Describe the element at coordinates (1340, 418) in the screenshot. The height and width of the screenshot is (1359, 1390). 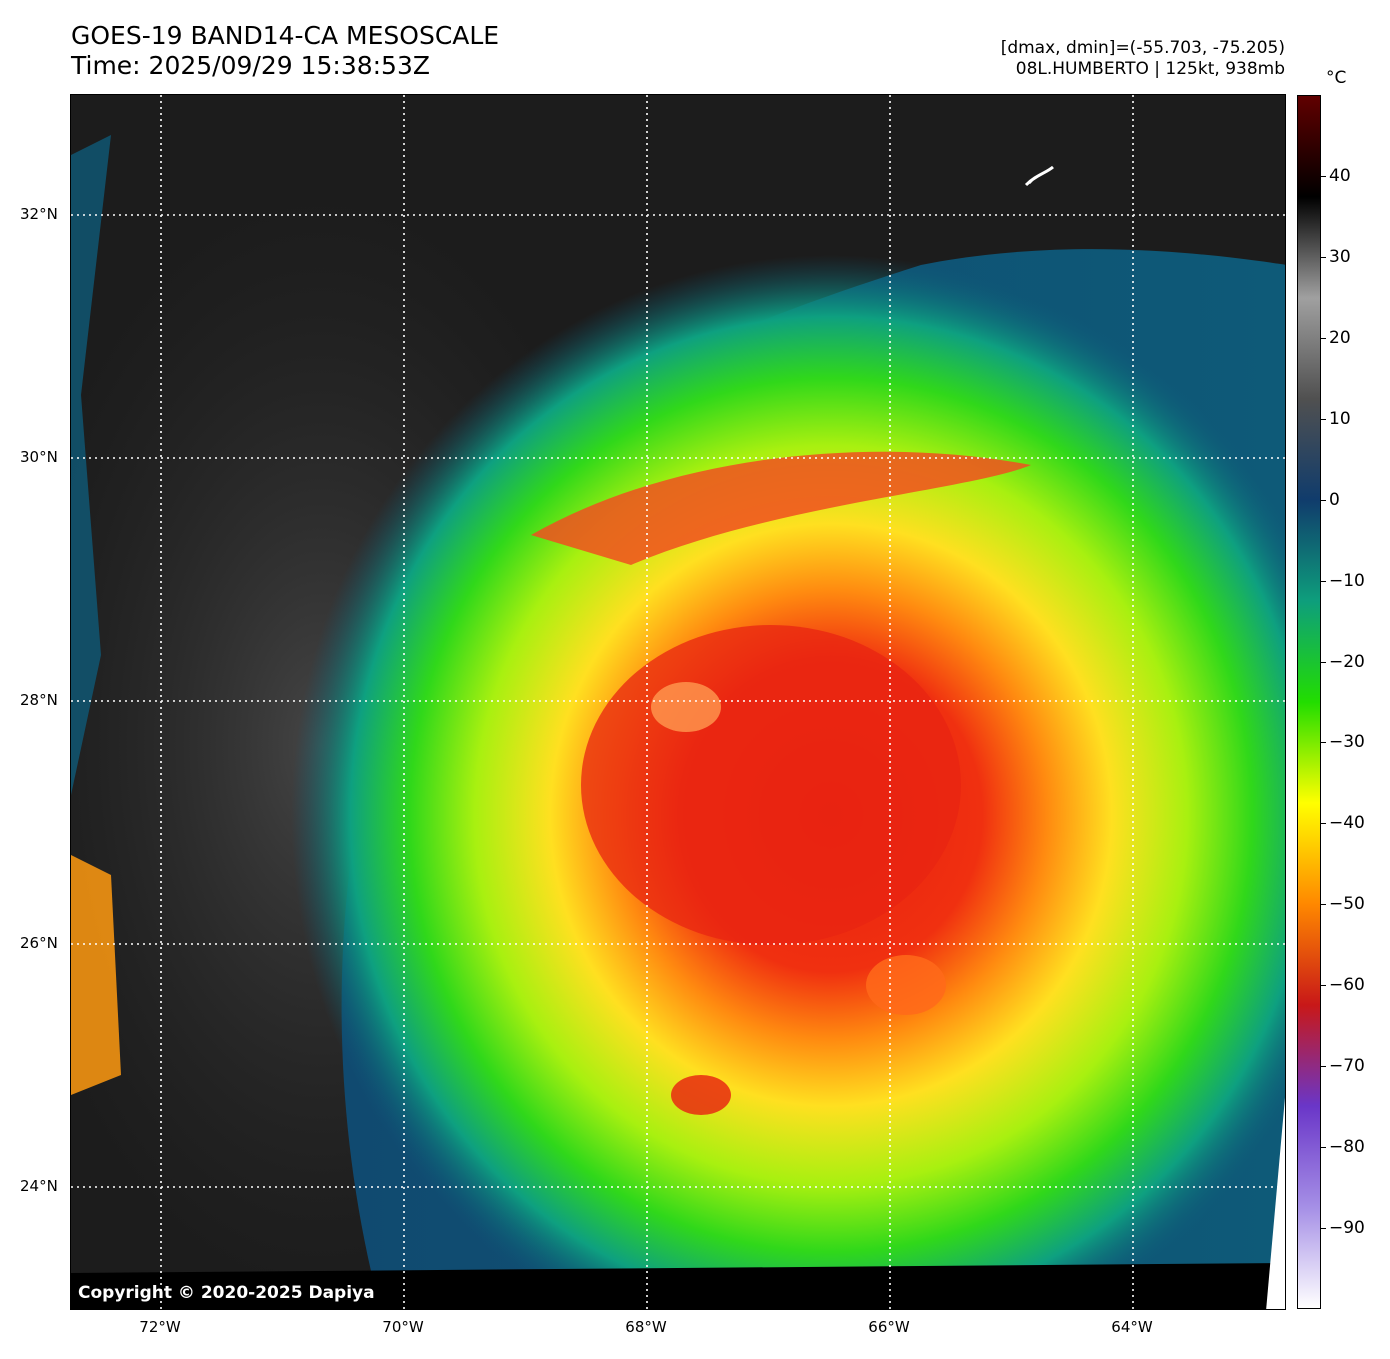
I see `colorbar-tick-label: 10` at that location.